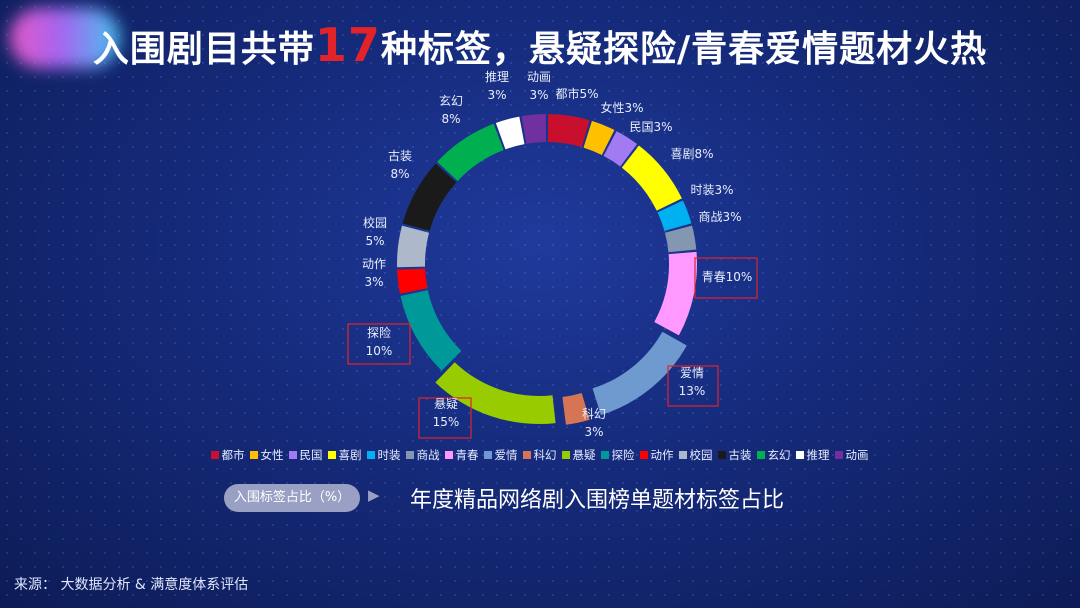 This screenshot has height=608, width=1080. Describe the element at coordinates (650, 127) in the screenshot. I see `slice-label-民国: 民国3%` at that location.